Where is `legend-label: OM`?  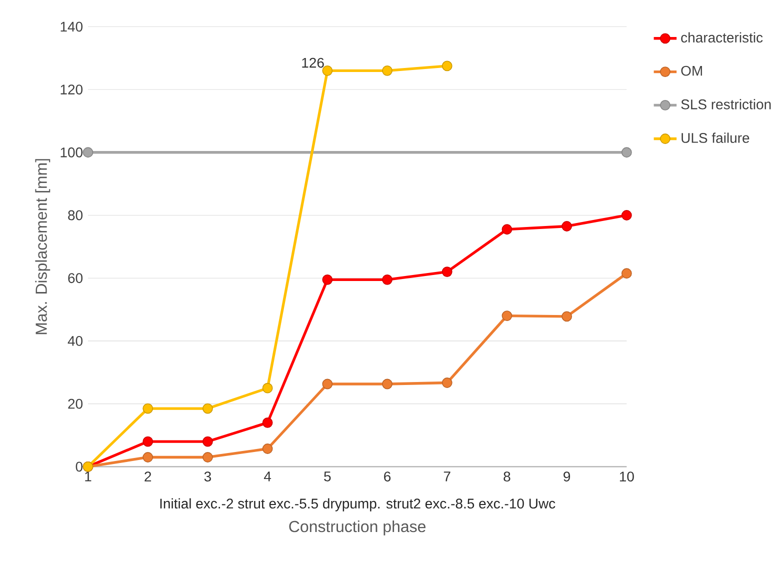
legend-label: OM is located at coordinates (691, 71).